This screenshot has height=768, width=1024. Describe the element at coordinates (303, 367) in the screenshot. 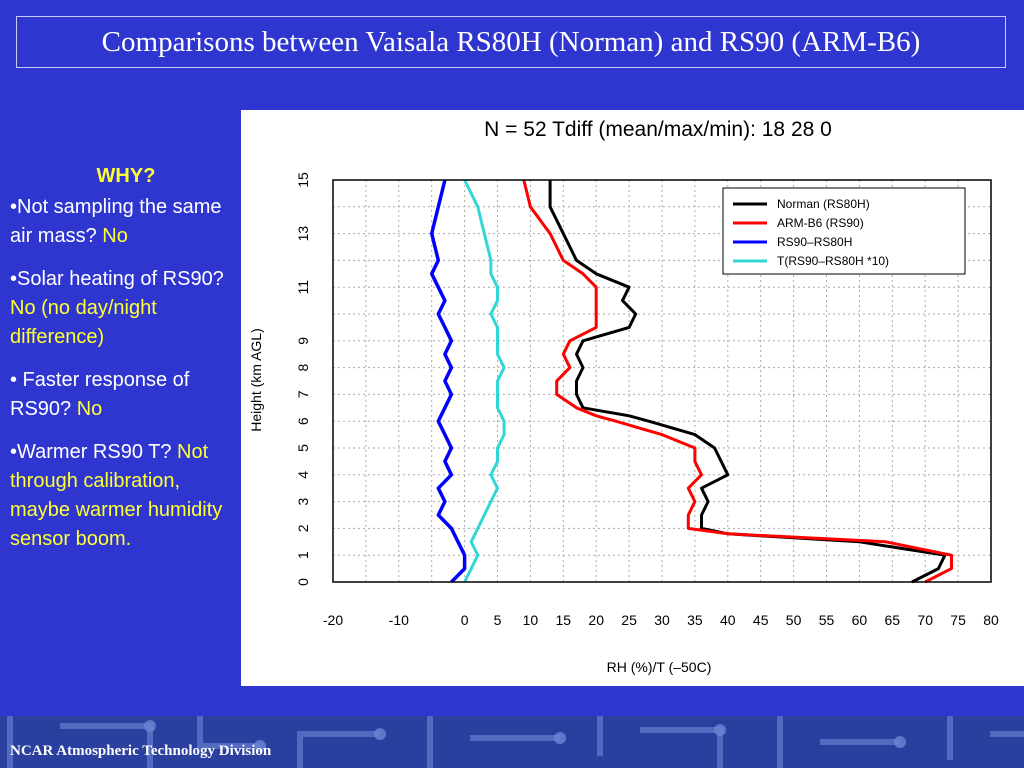

I see `y-tick-label: 8` at that location.